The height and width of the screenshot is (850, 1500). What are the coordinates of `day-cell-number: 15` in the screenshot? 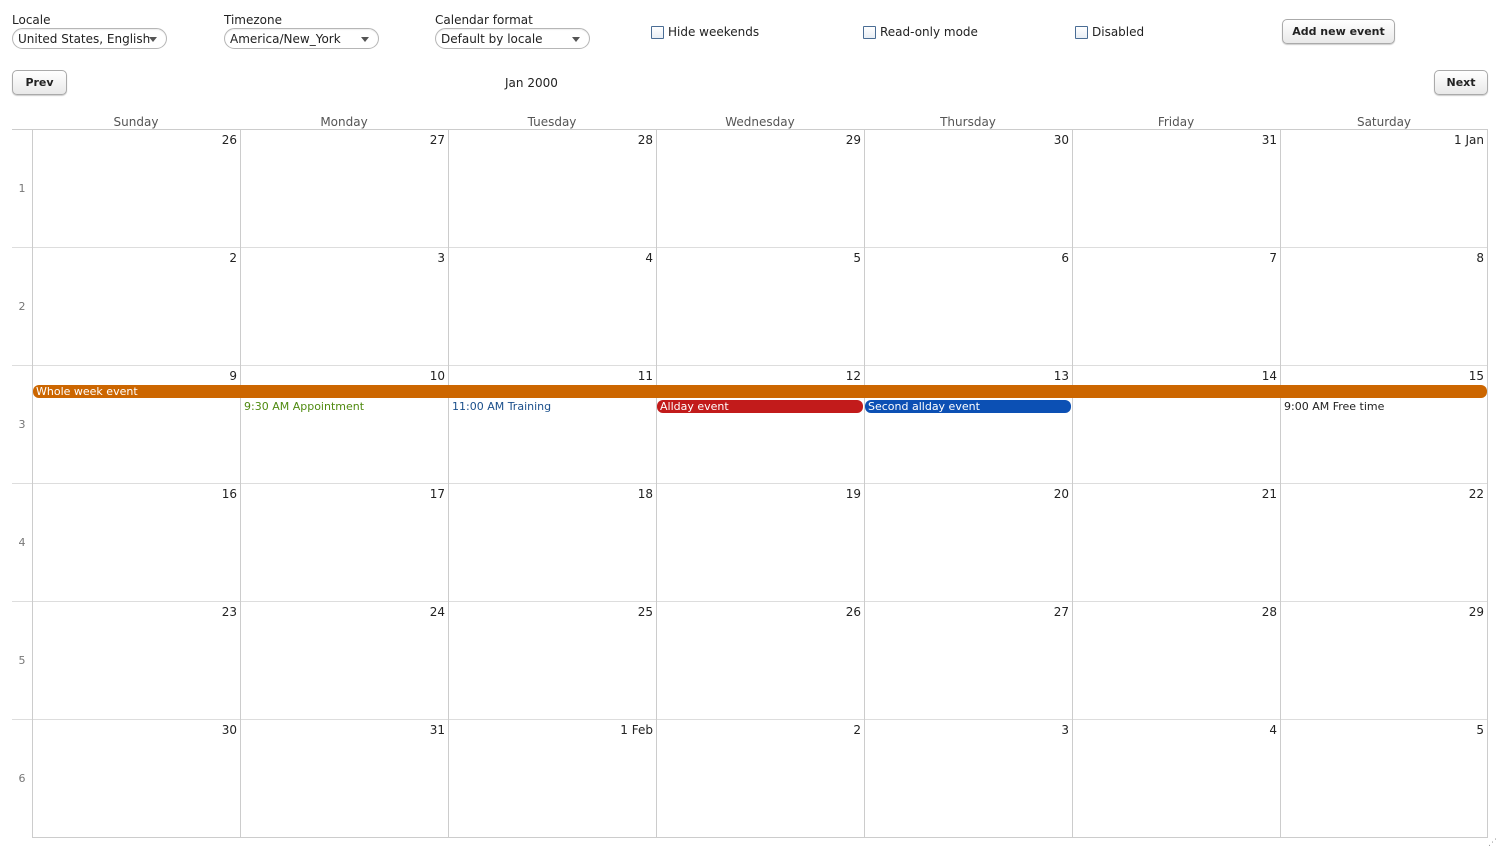 It's located at (1476, 376).